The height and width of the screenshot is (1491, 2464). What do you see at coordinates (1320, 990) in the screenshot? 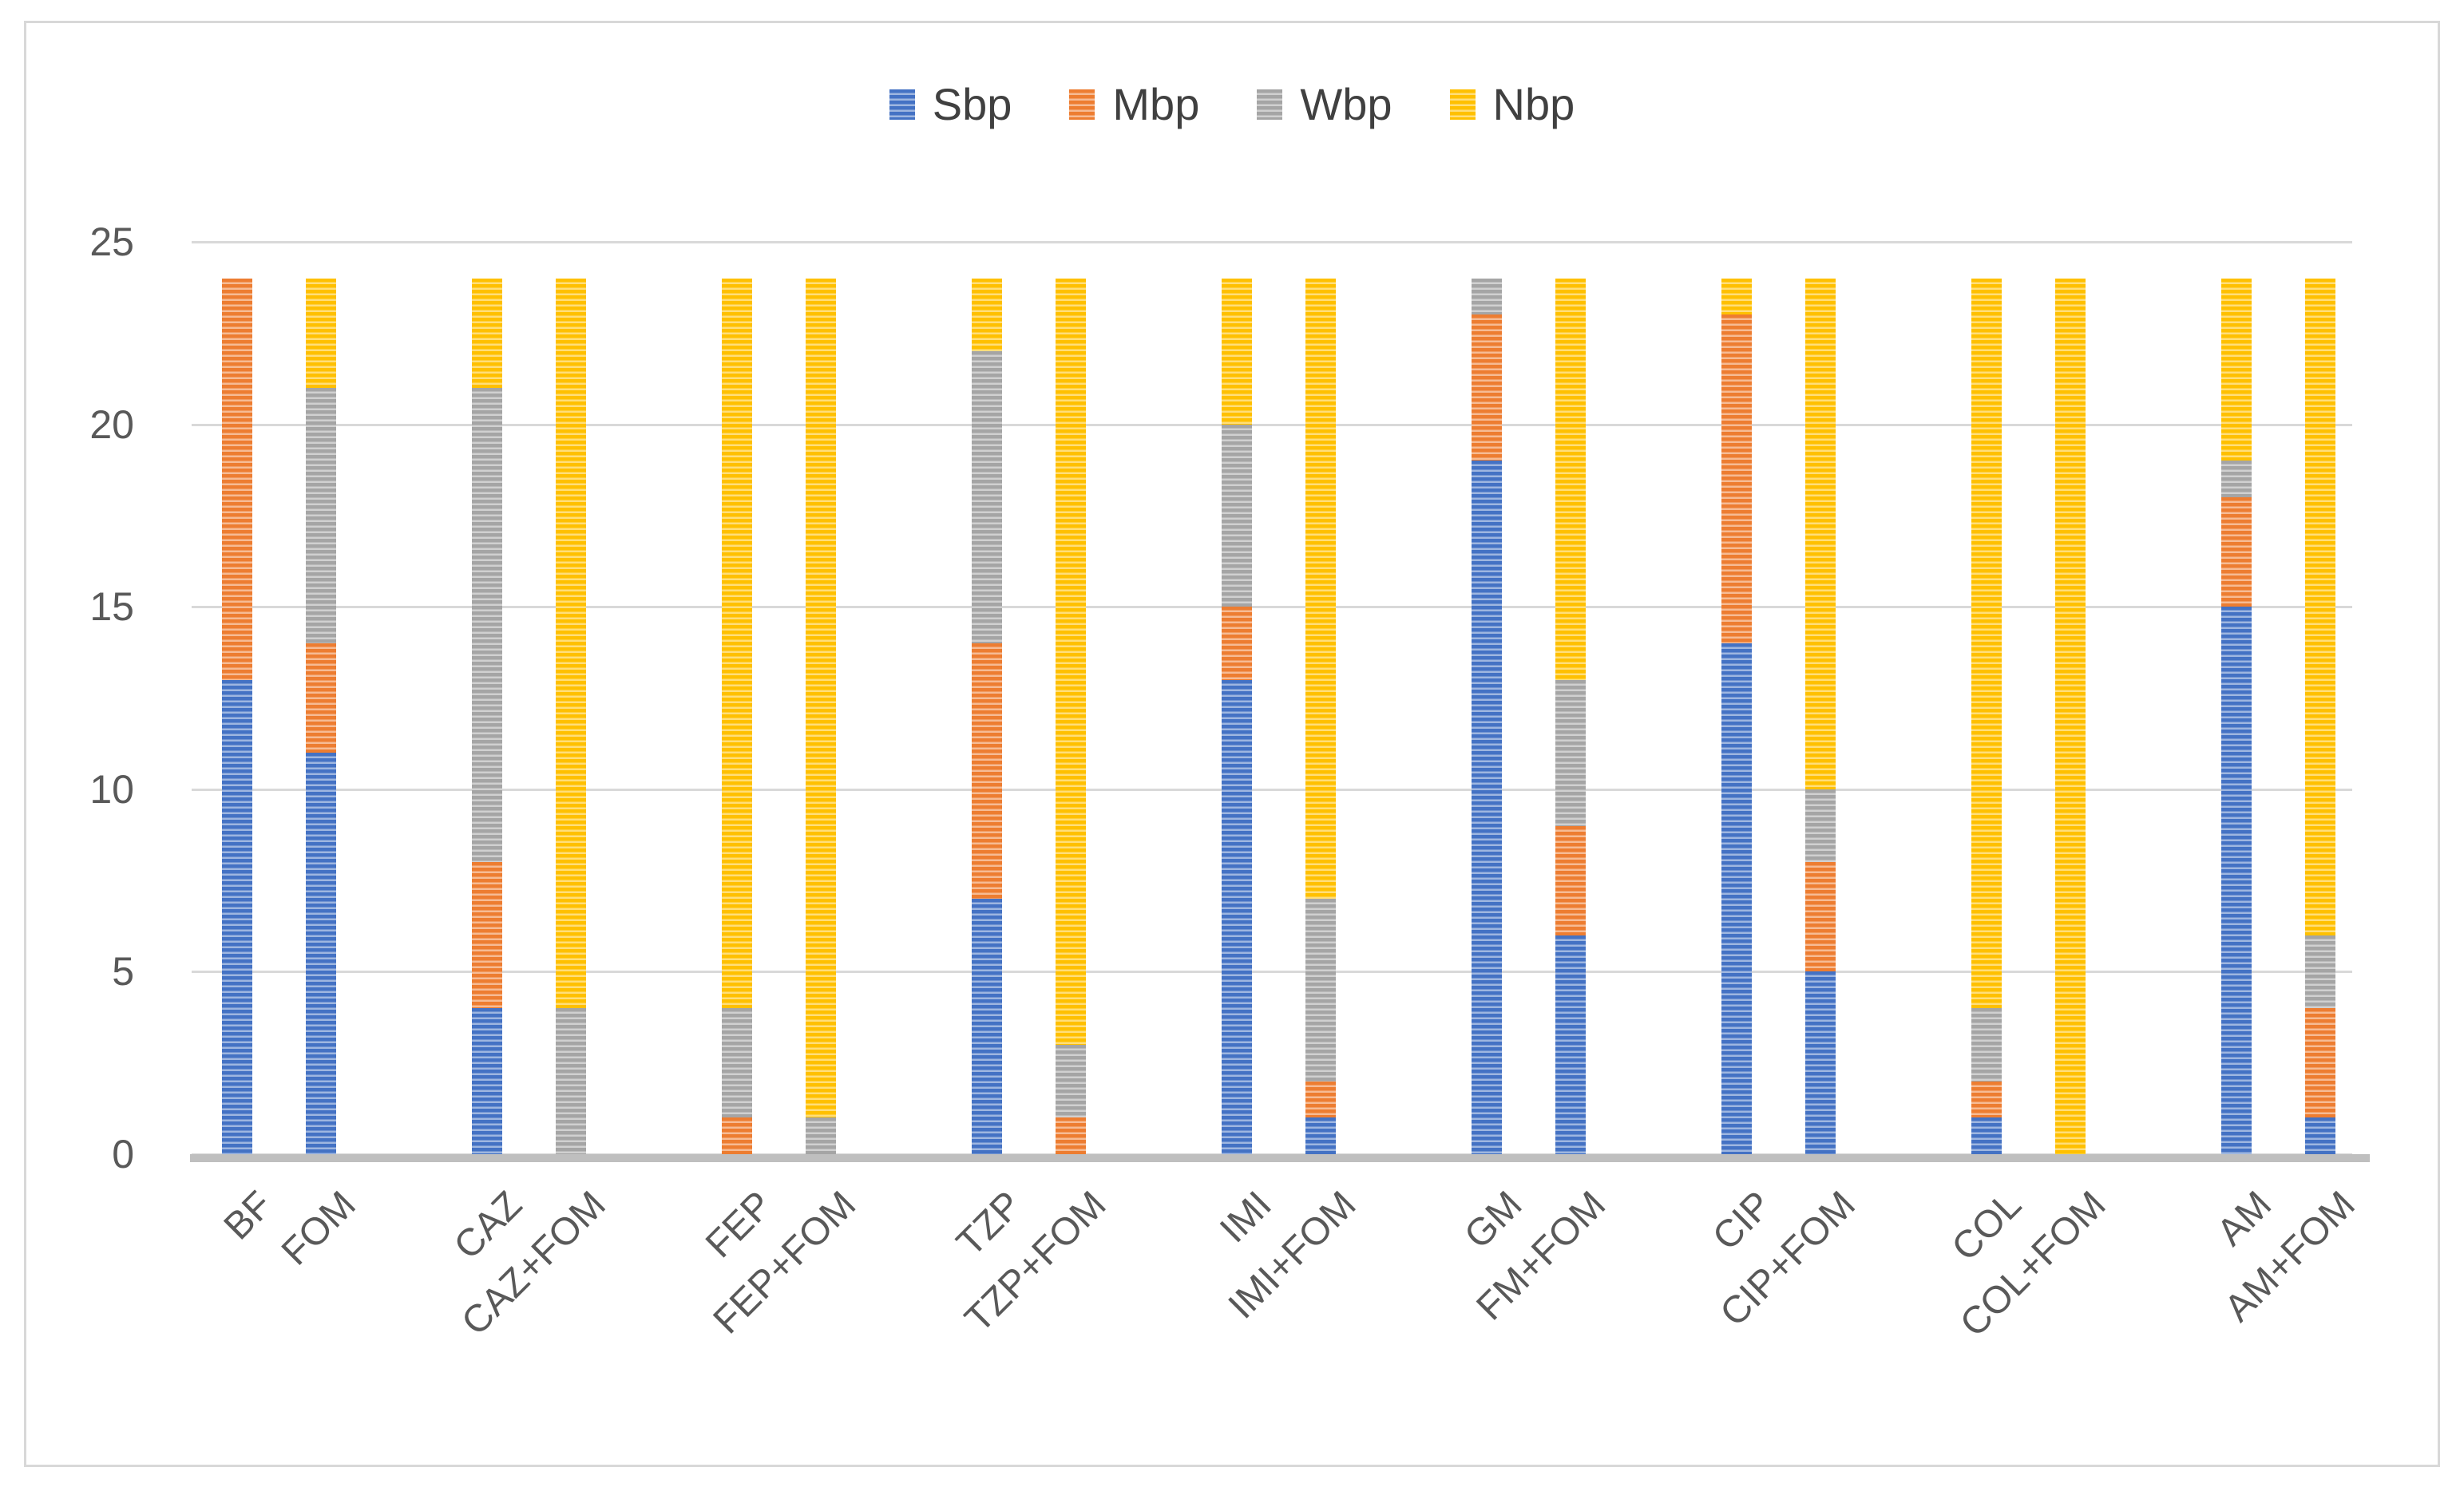
I see `bar-segment-IMI+FOM-Wbp` at bounding box center [1320, 990].